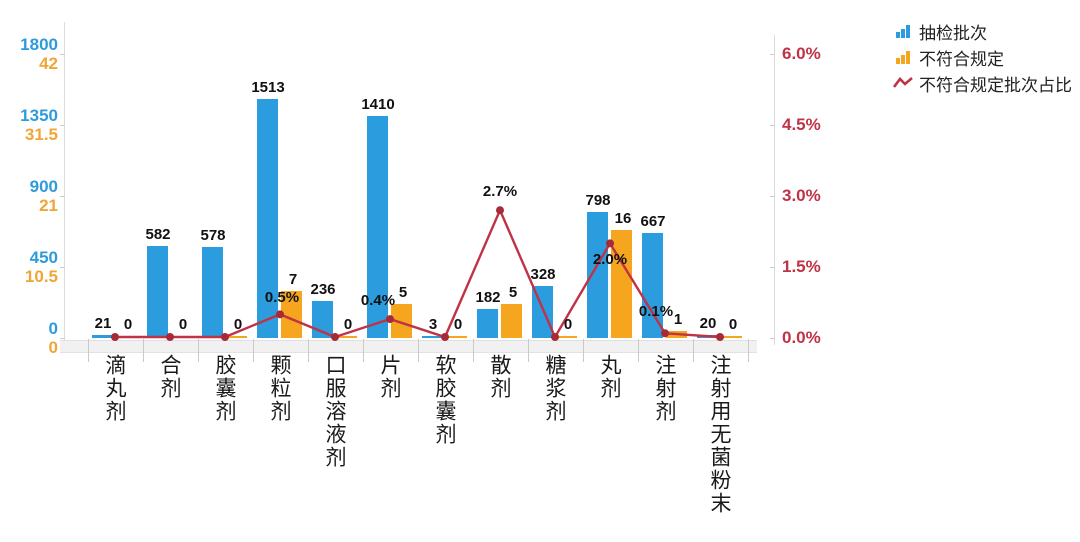  What do you see at coordinates (801, 124) in the screenshot?
I see `y-axis-label-percent: 4.5%` at bounding box center [801, 124].